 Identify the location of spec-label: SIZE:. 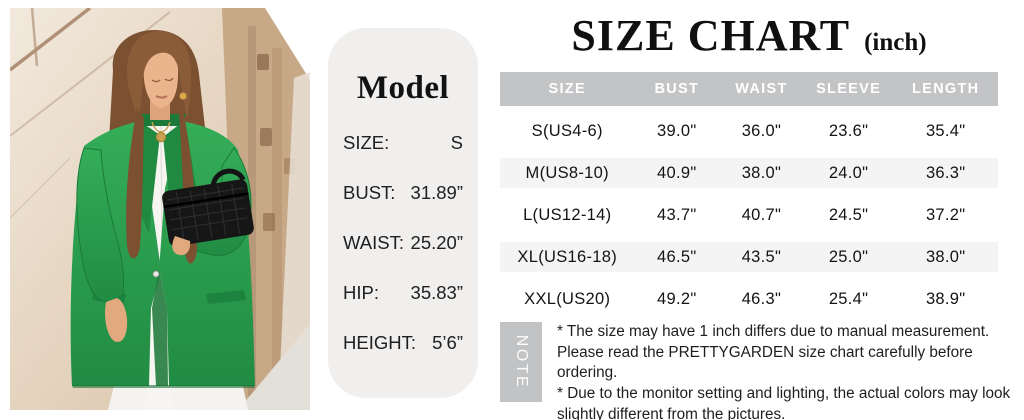
(366, 142).